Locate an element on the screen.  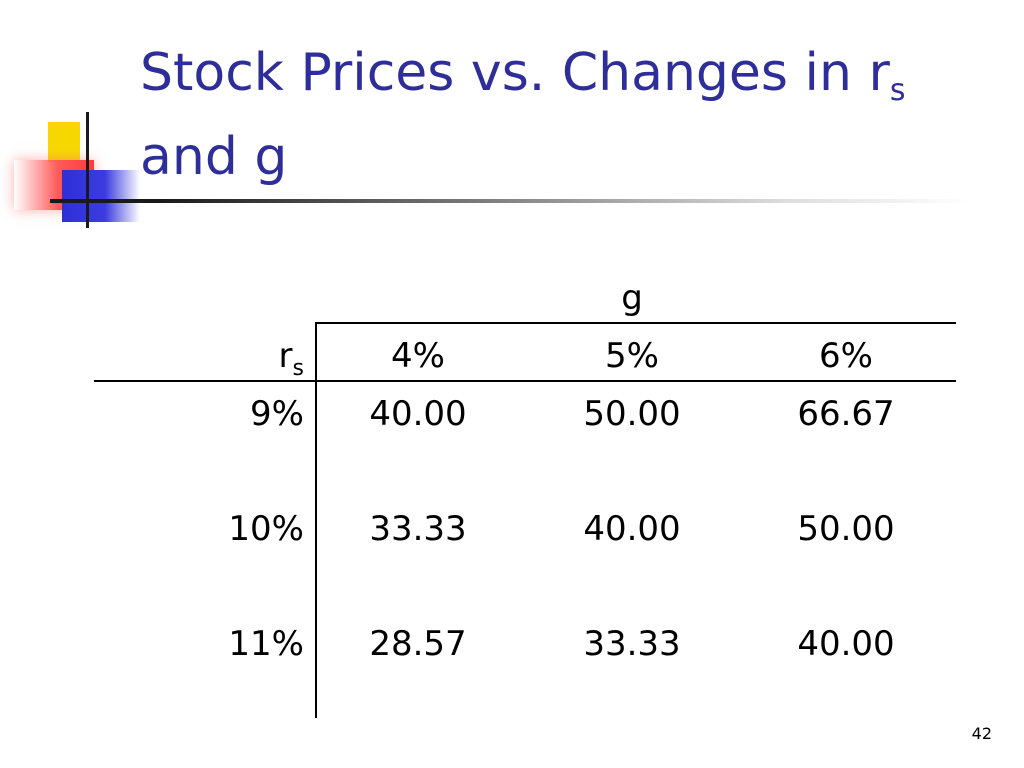
rs-row-label: 10% is located at coordinates (266, 529).